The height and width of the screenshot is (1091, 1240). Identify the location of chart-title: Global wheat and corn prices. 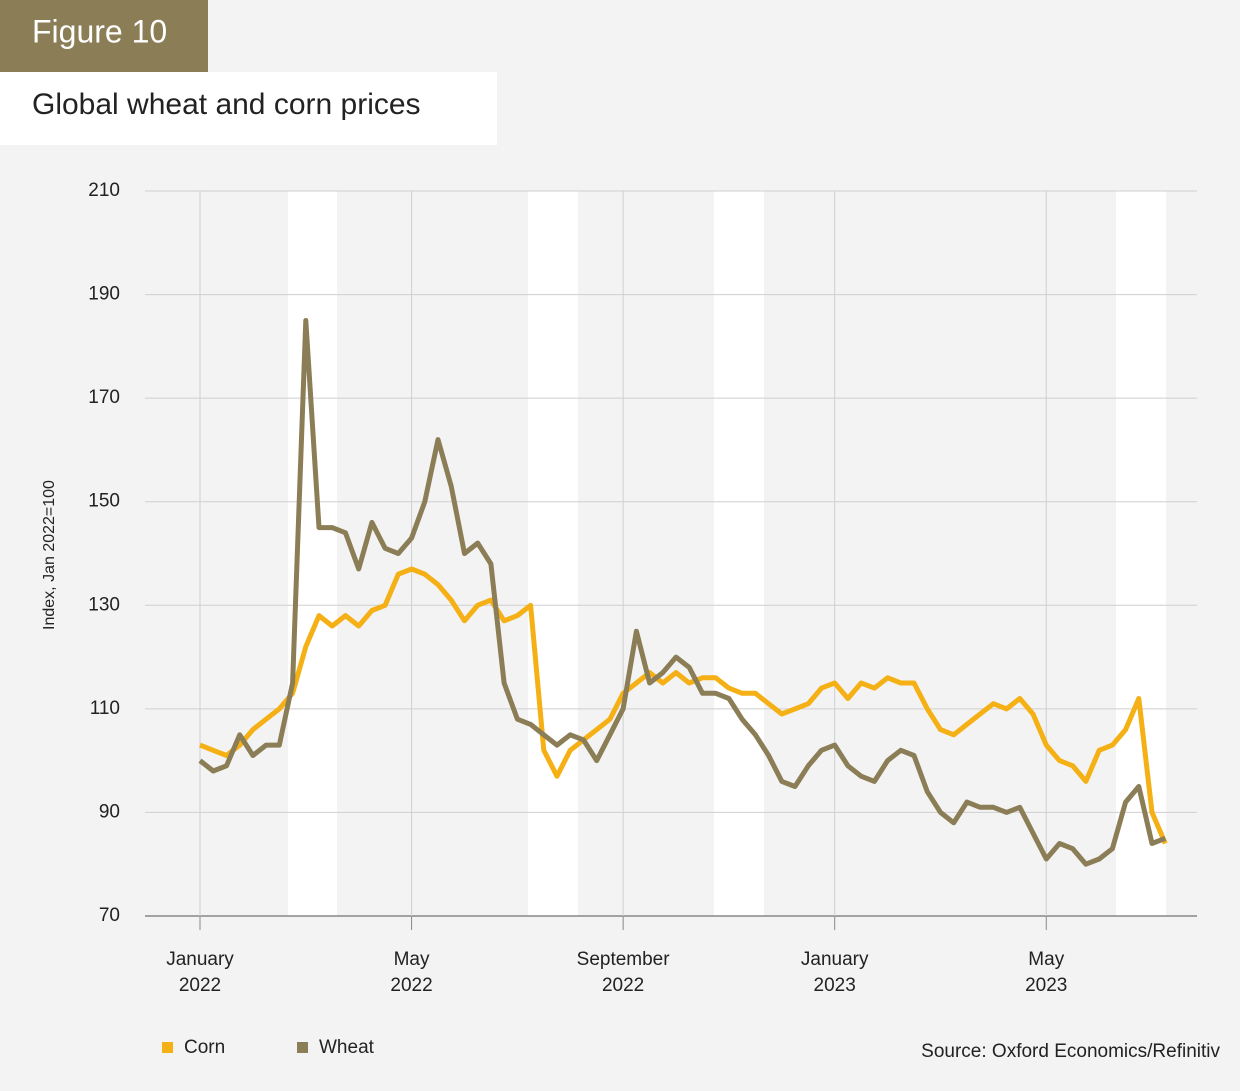
(226, 104).